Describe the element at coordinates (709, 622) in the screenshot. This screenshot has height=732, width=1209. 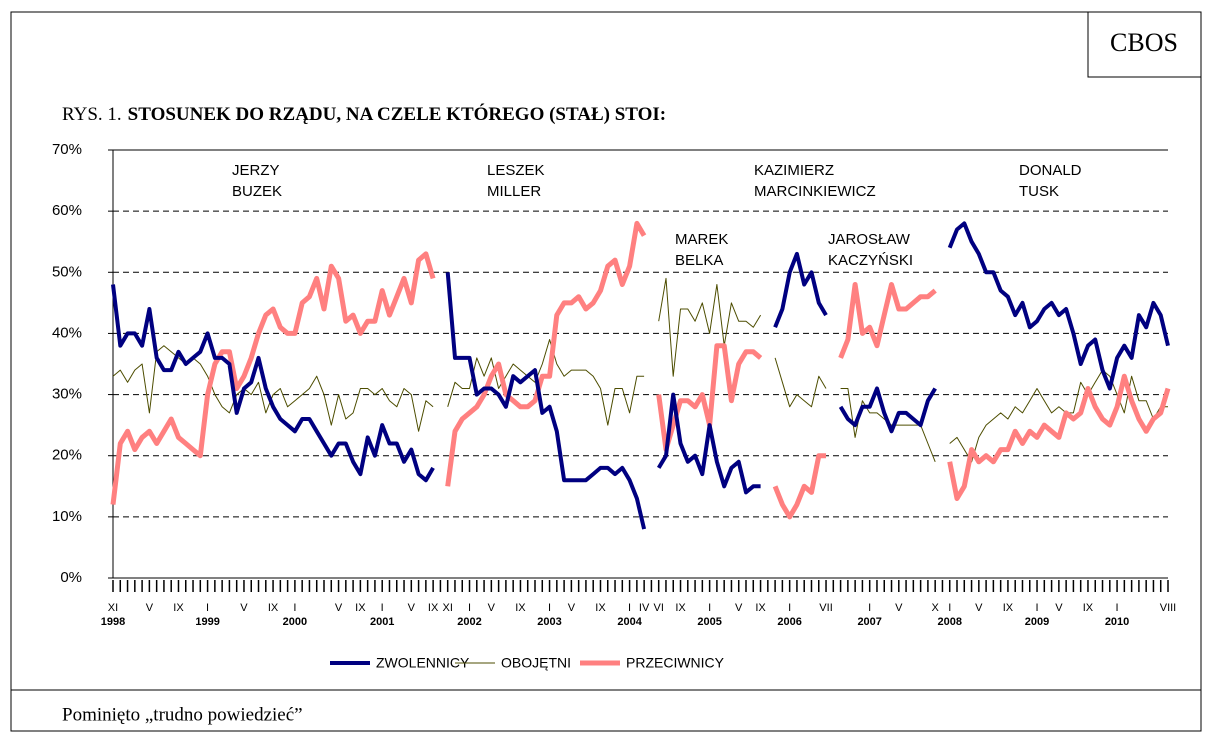
I see `year-label: 2005` at that location.